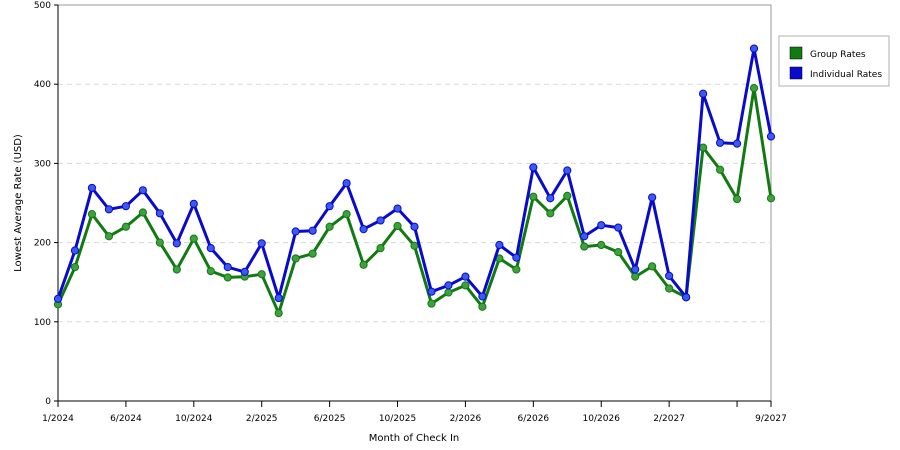  Describe the element at coordinates (796, 73) in the screenshot. I see `legend-swatch-individual-rates` at that location.